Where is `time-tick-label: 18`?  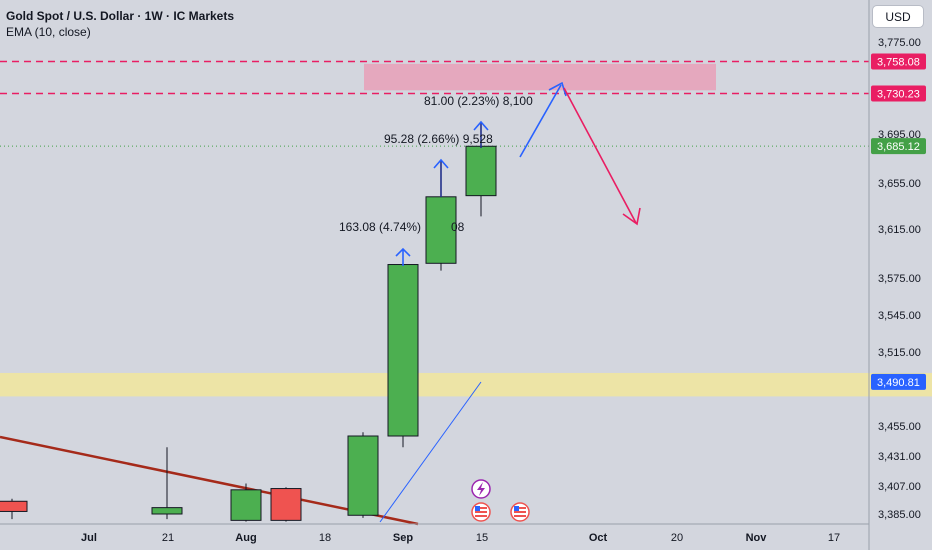 time-tick-label: 18 is located at coordinates (325, 538).